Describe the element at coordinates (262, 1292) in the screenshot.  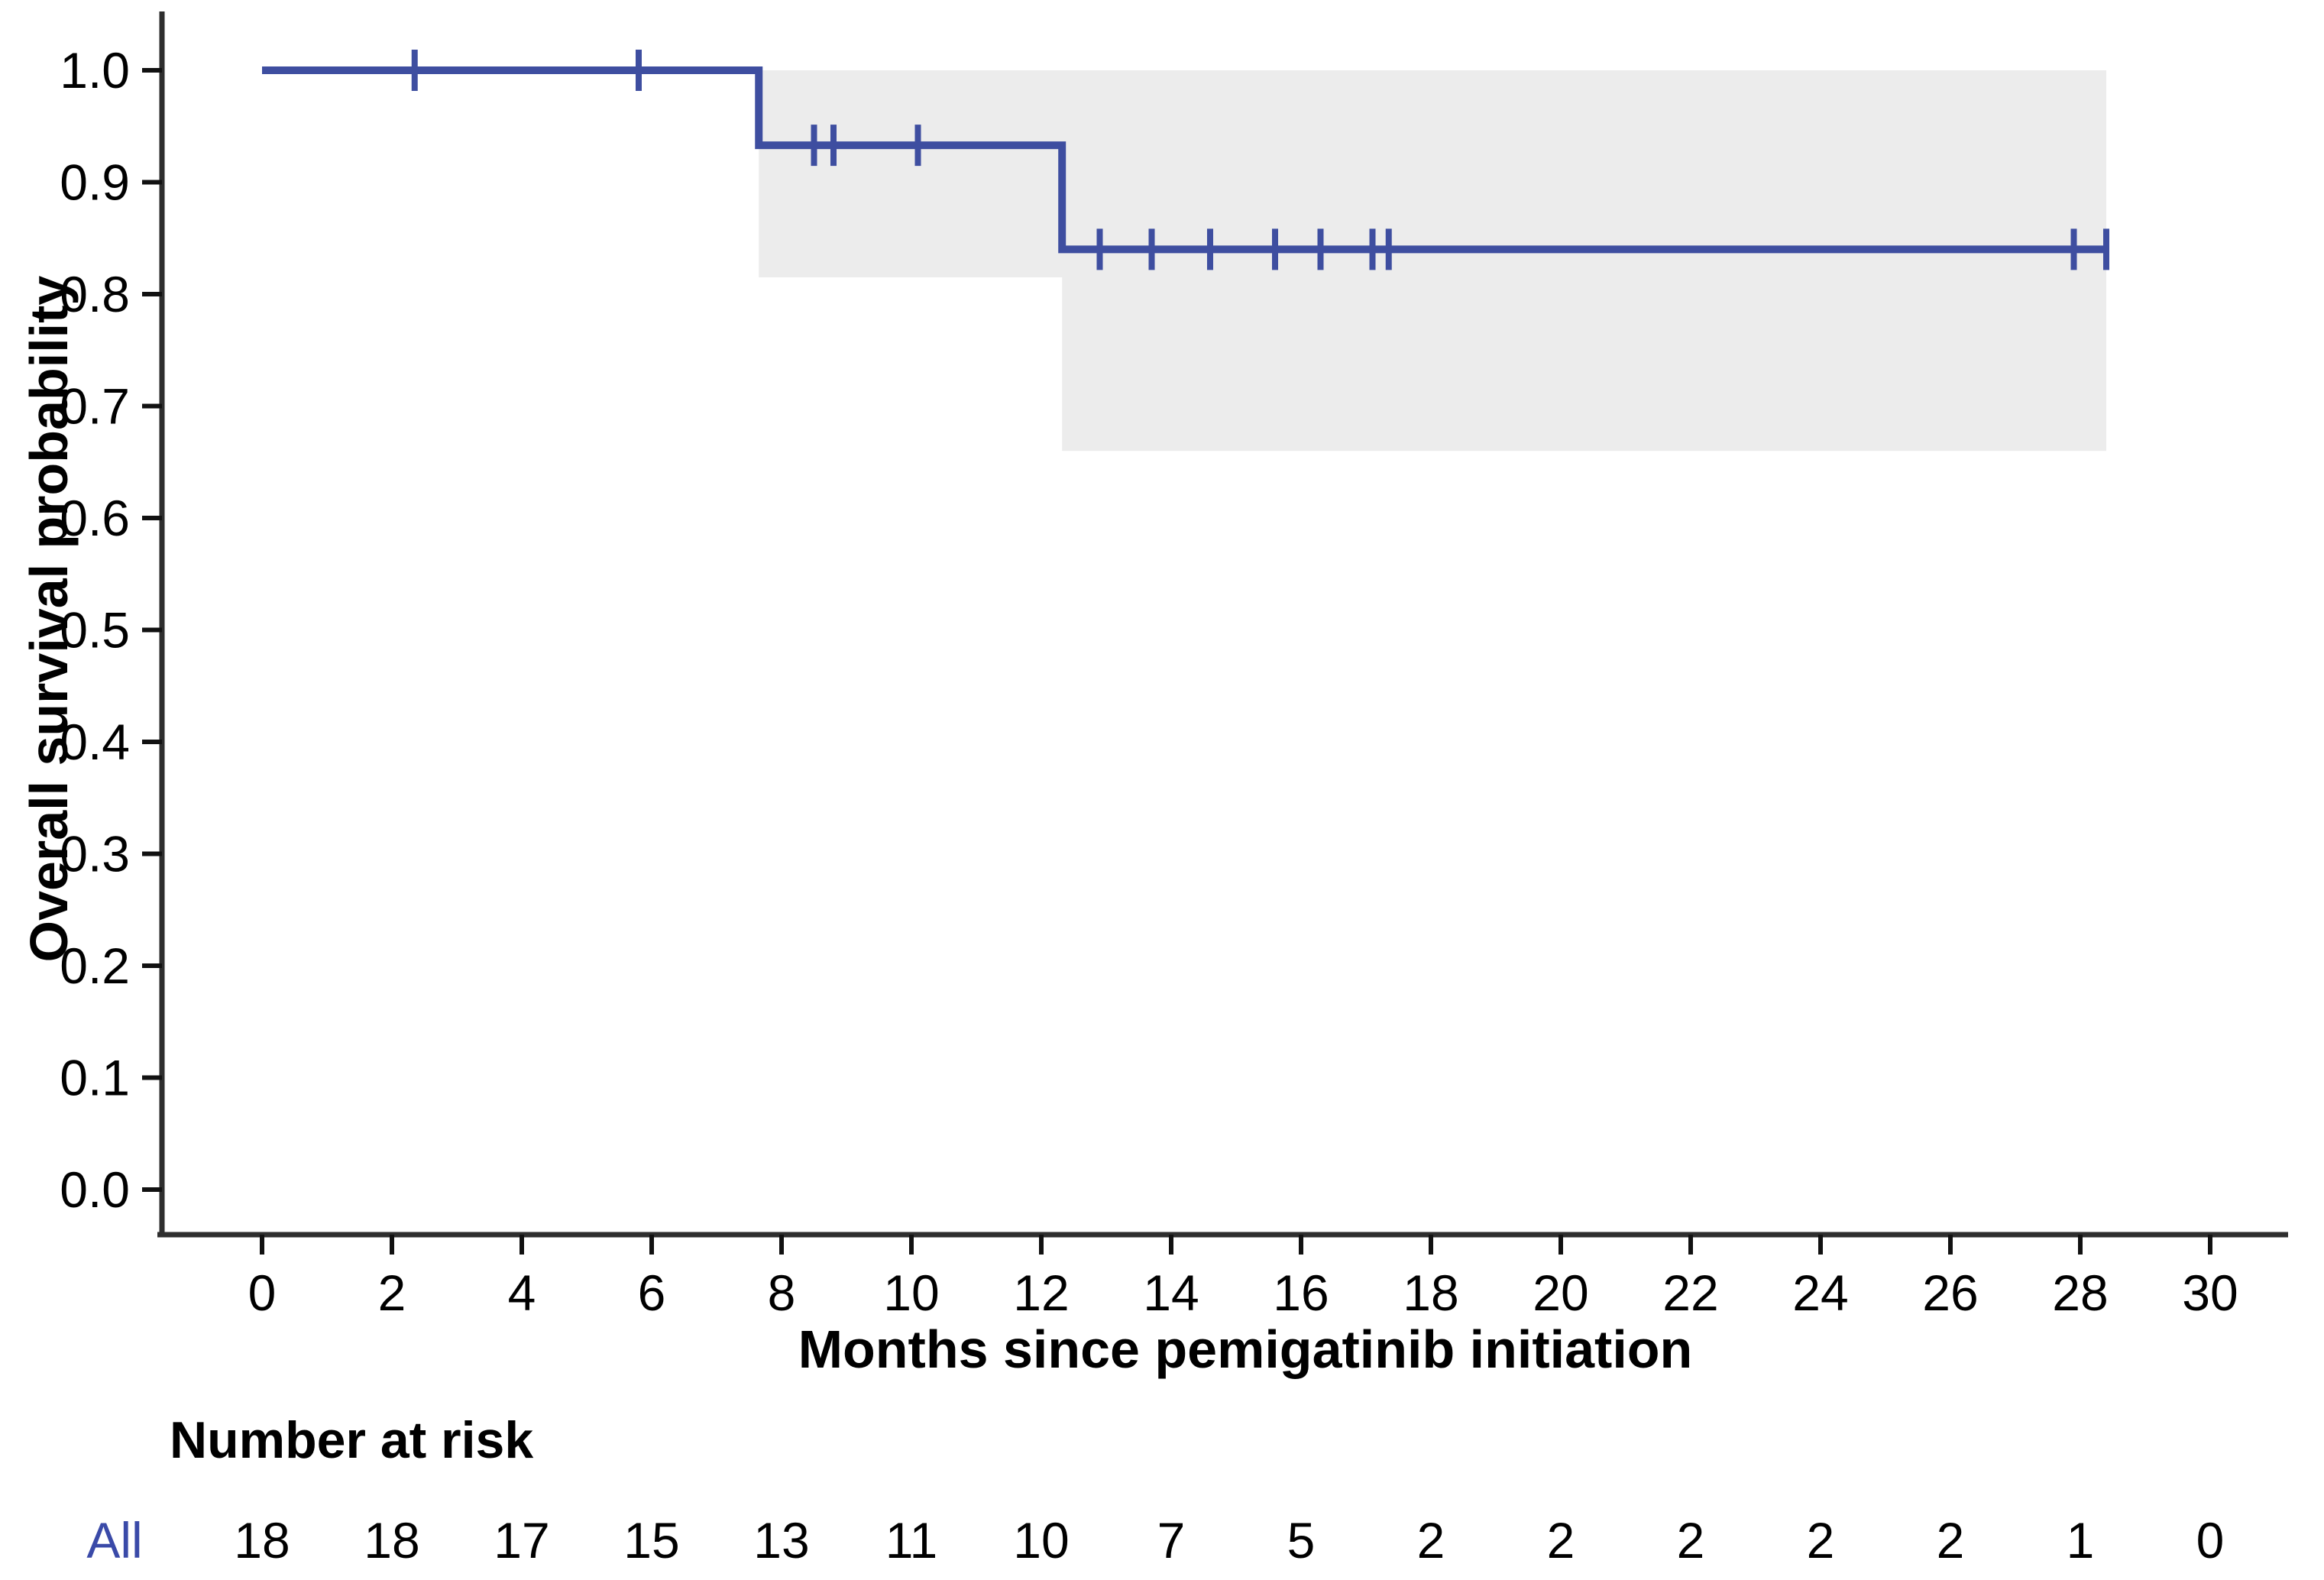
I see `x-tick-label: 0` at that location.